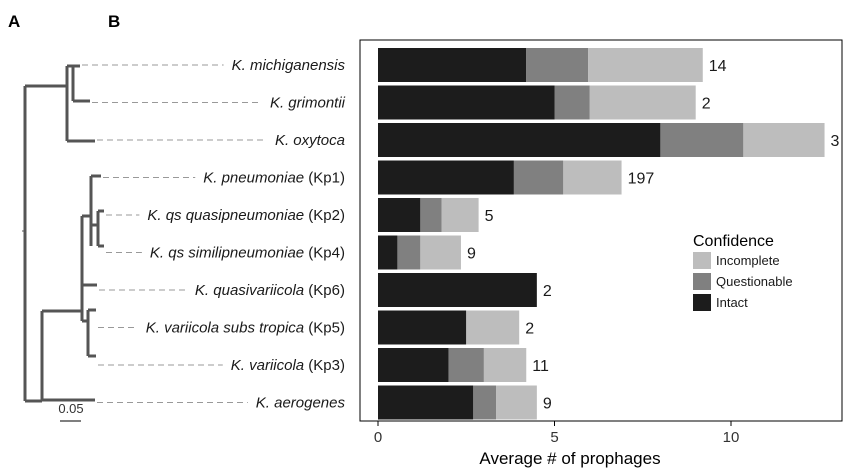  I want to click on bar-count-label: 3, so click(835, 141).